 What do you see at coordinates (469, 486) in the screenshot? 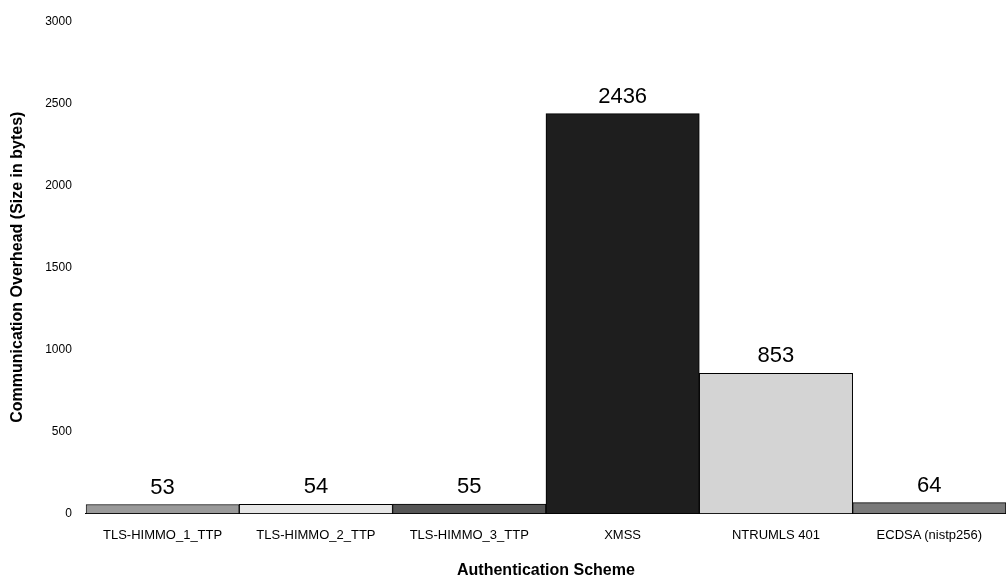
I see `data-label: 55` at bounding box center [469, 486].